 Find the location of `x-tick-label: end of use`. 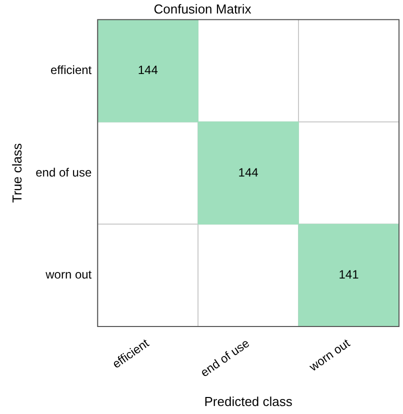

x-tick-label: end of use is located at coordinates (225, 358).